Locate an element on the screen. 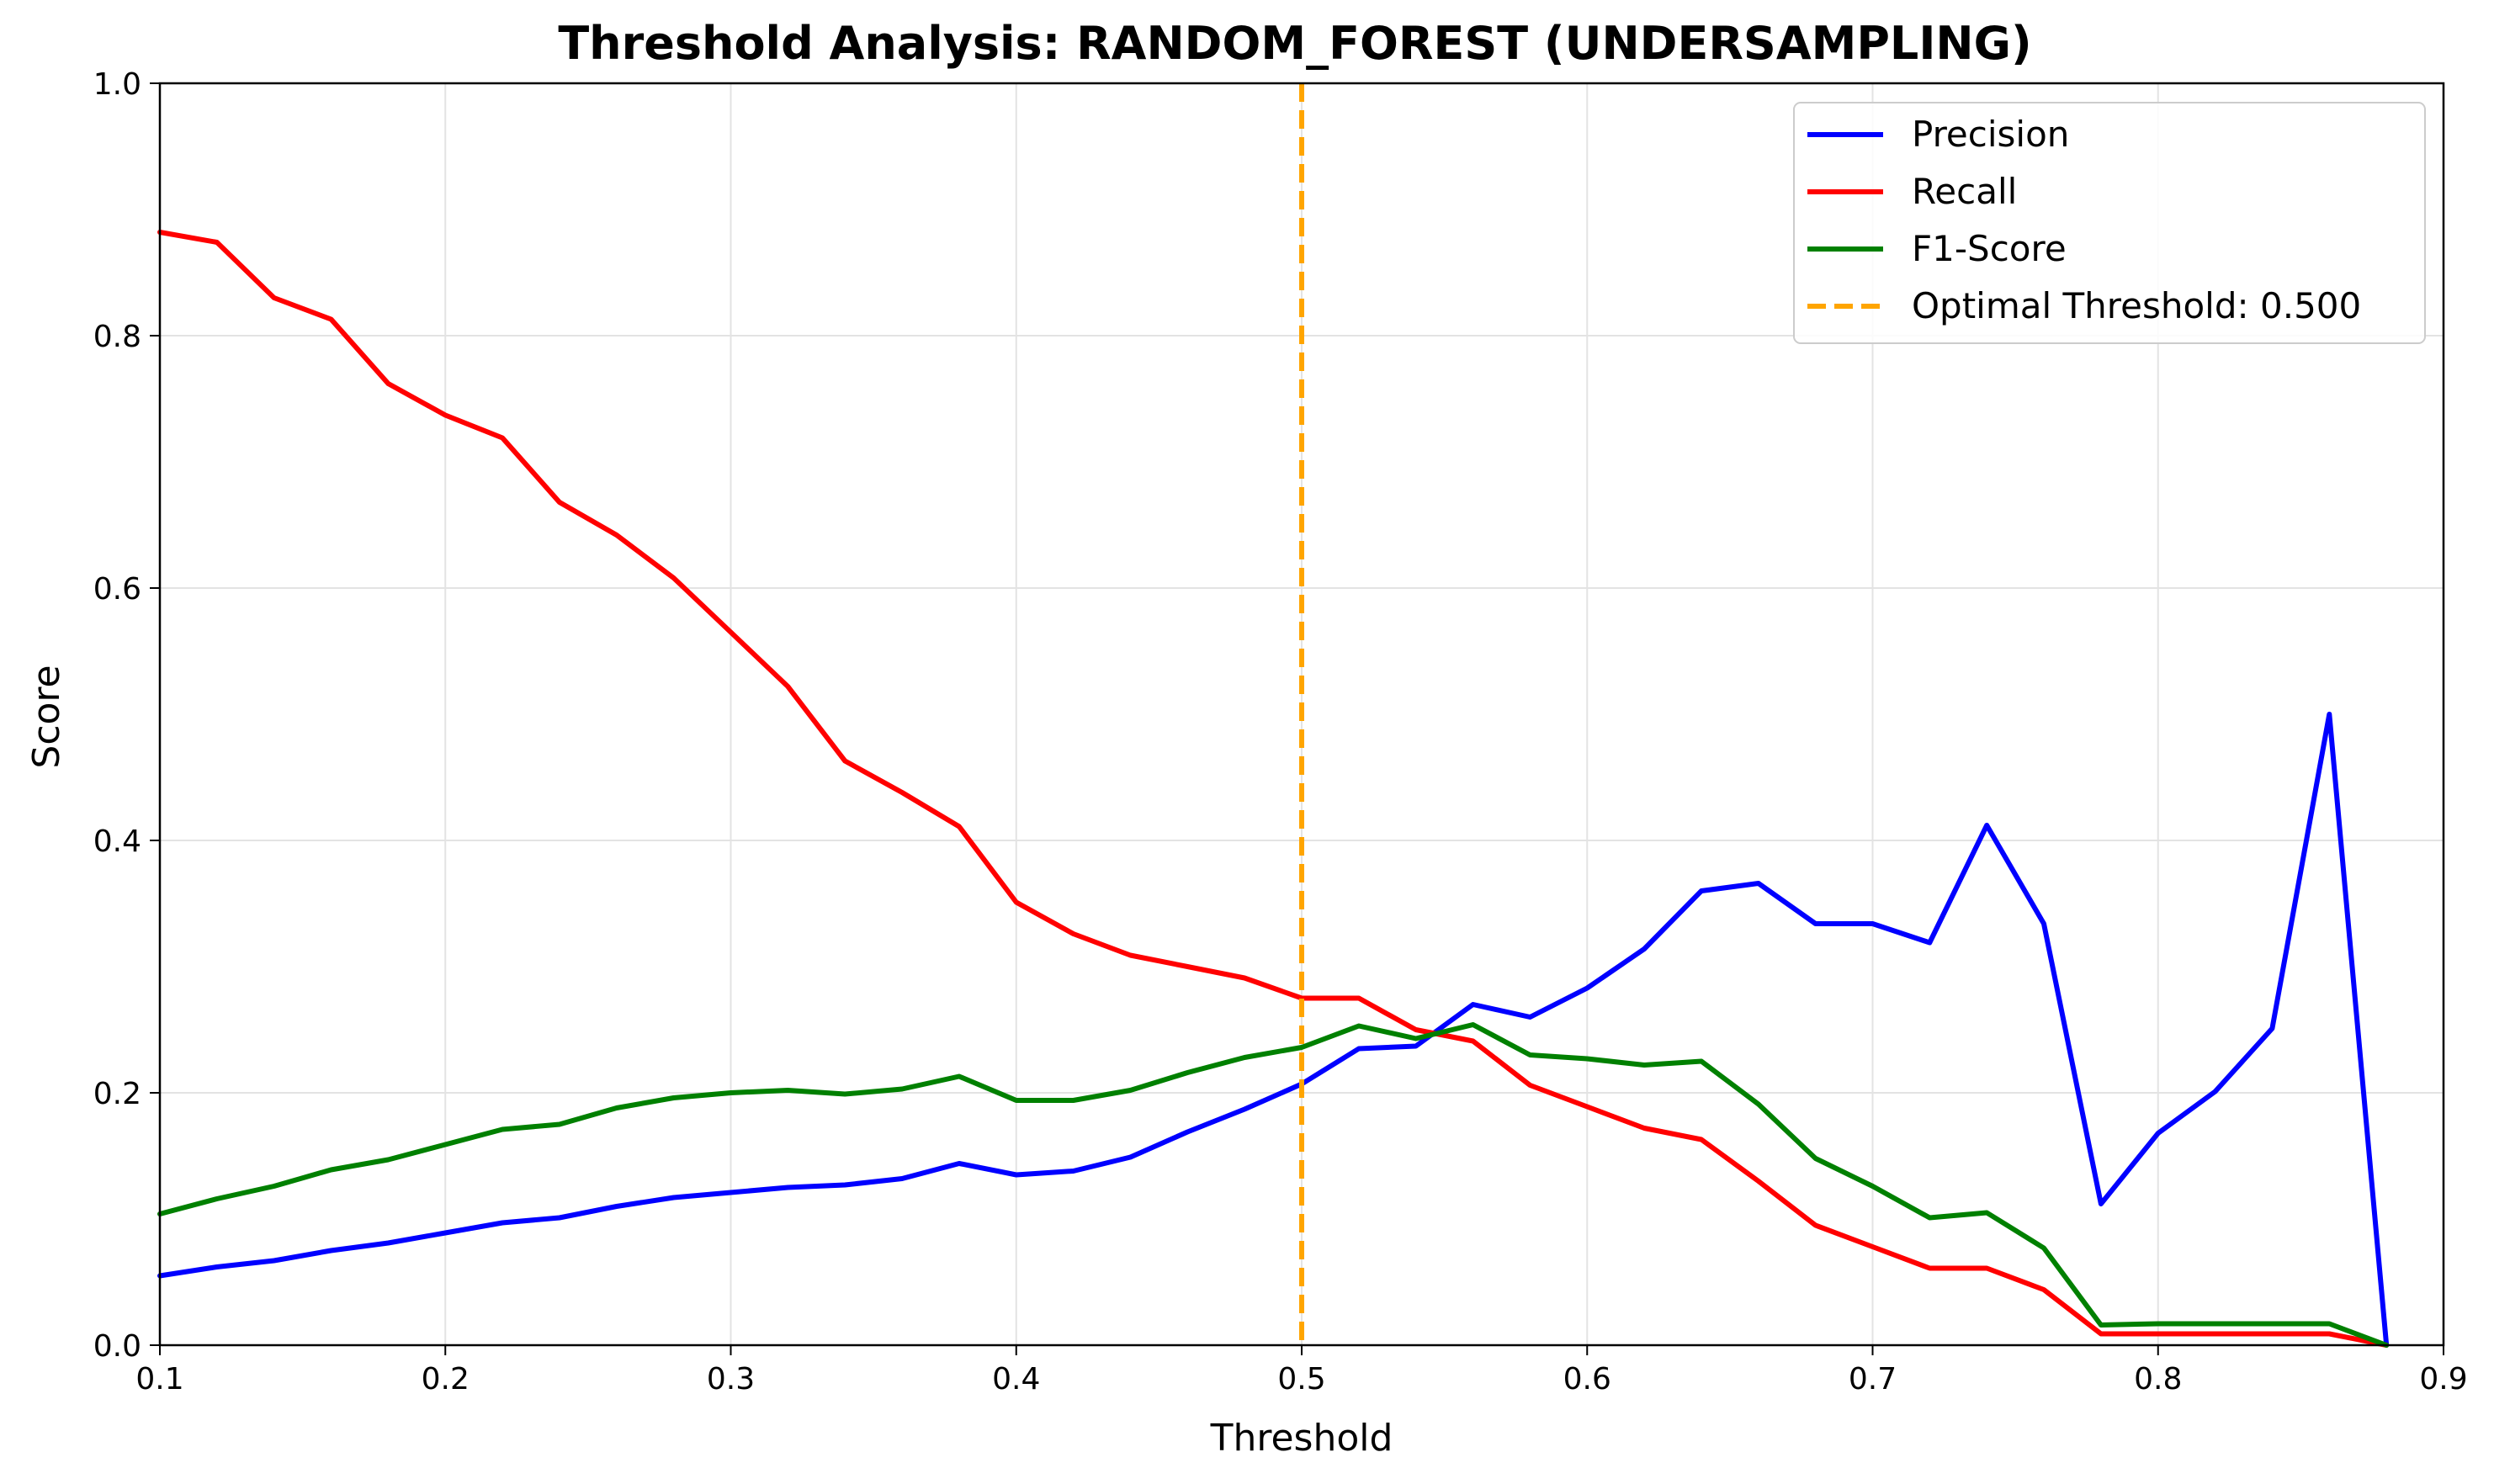  x-tick-label: 0.9 is located at coordinates (2443, 1379).